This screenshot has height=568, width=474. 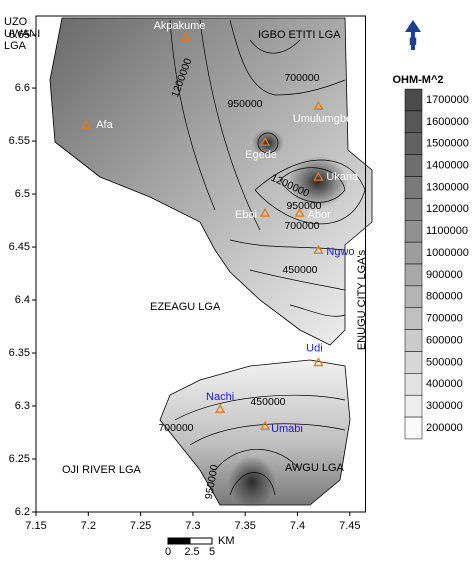 I want to click on y-tick-label: 6.5, so click(x=22, y=194).